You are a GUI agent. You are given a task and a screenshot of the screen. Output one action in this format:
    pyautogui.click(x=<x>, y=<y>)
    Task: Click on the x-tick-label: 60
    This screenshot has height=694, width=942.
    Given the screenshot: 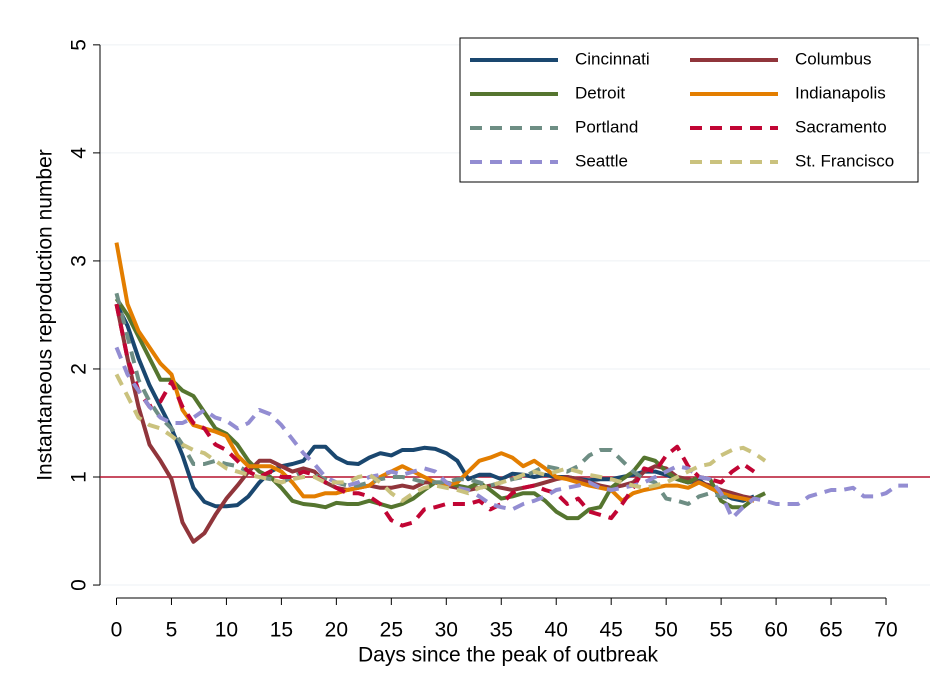 What is the action you would take?
    pyautogui.click(x=775, y=630)
    